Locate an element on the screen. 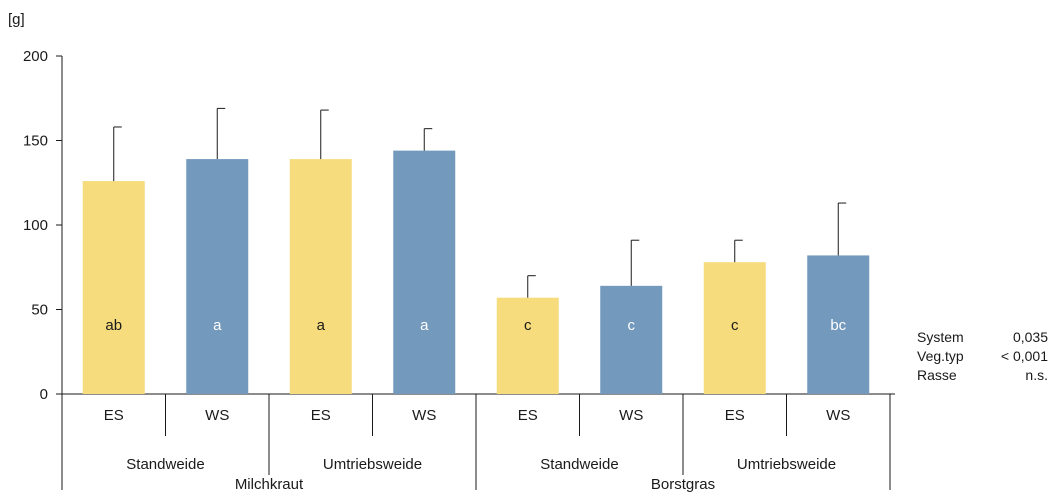 The image size is (1054, 495). stat-value: < 0,001 is located at coordinates (1024, 356).